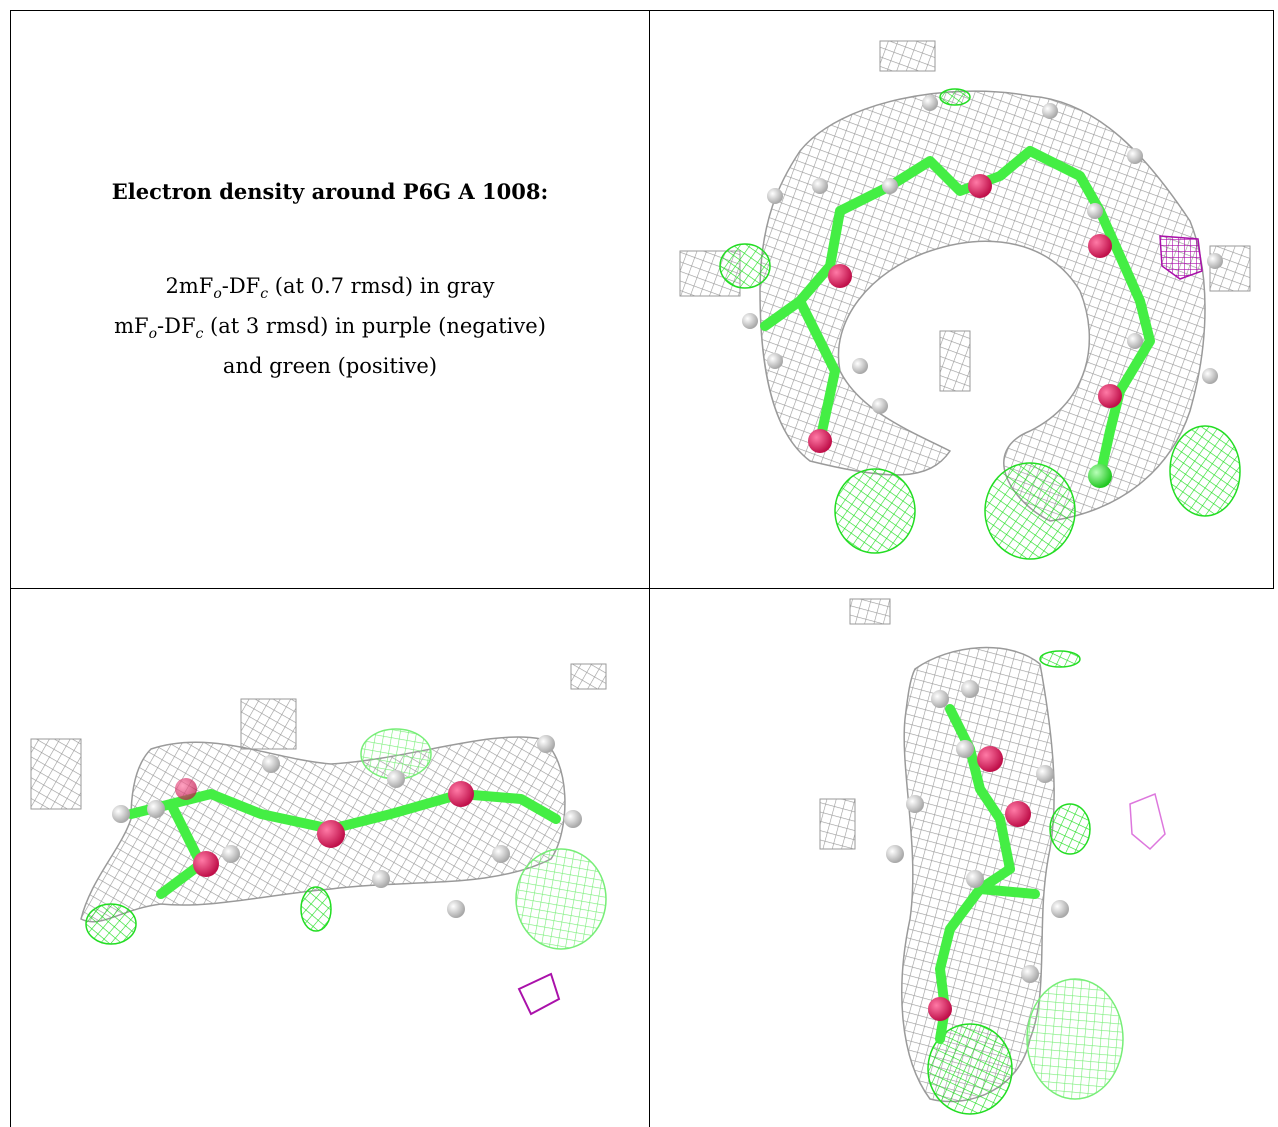 The image size is (1278, 1127). Describe the element at coordinates (642, 10) in the screenshot. I see `grid-top-border` at that location.